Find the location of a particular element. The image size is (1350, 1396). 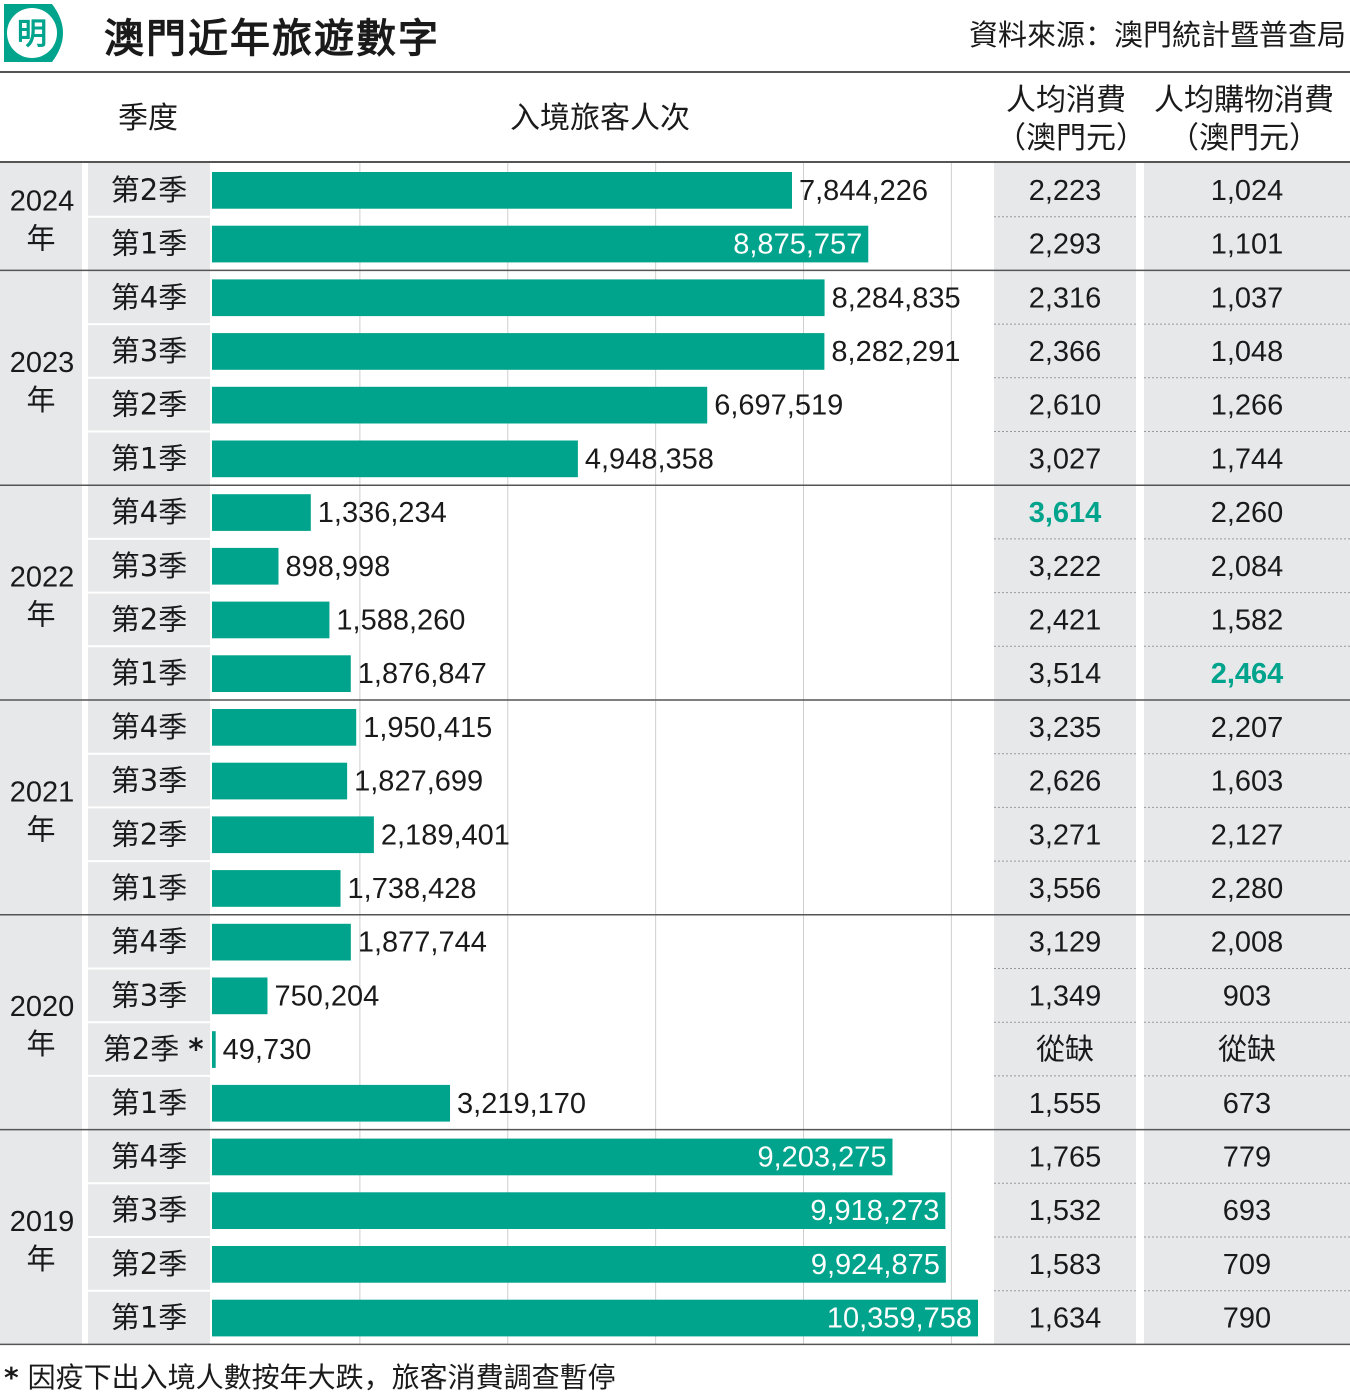

spend-value: 2,366 is located at coordinates (1065, 352).